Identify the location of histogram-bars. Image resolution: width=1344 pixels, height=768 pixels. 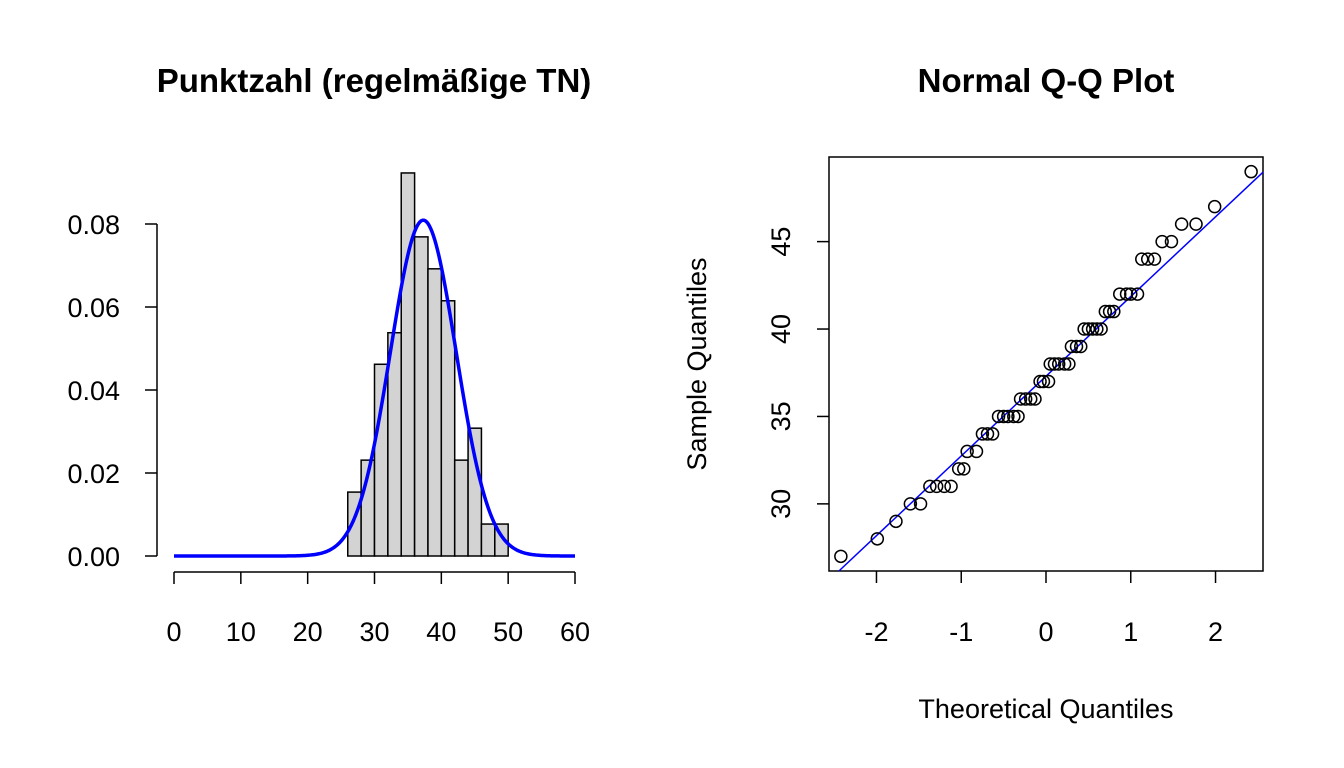
(428, 364).